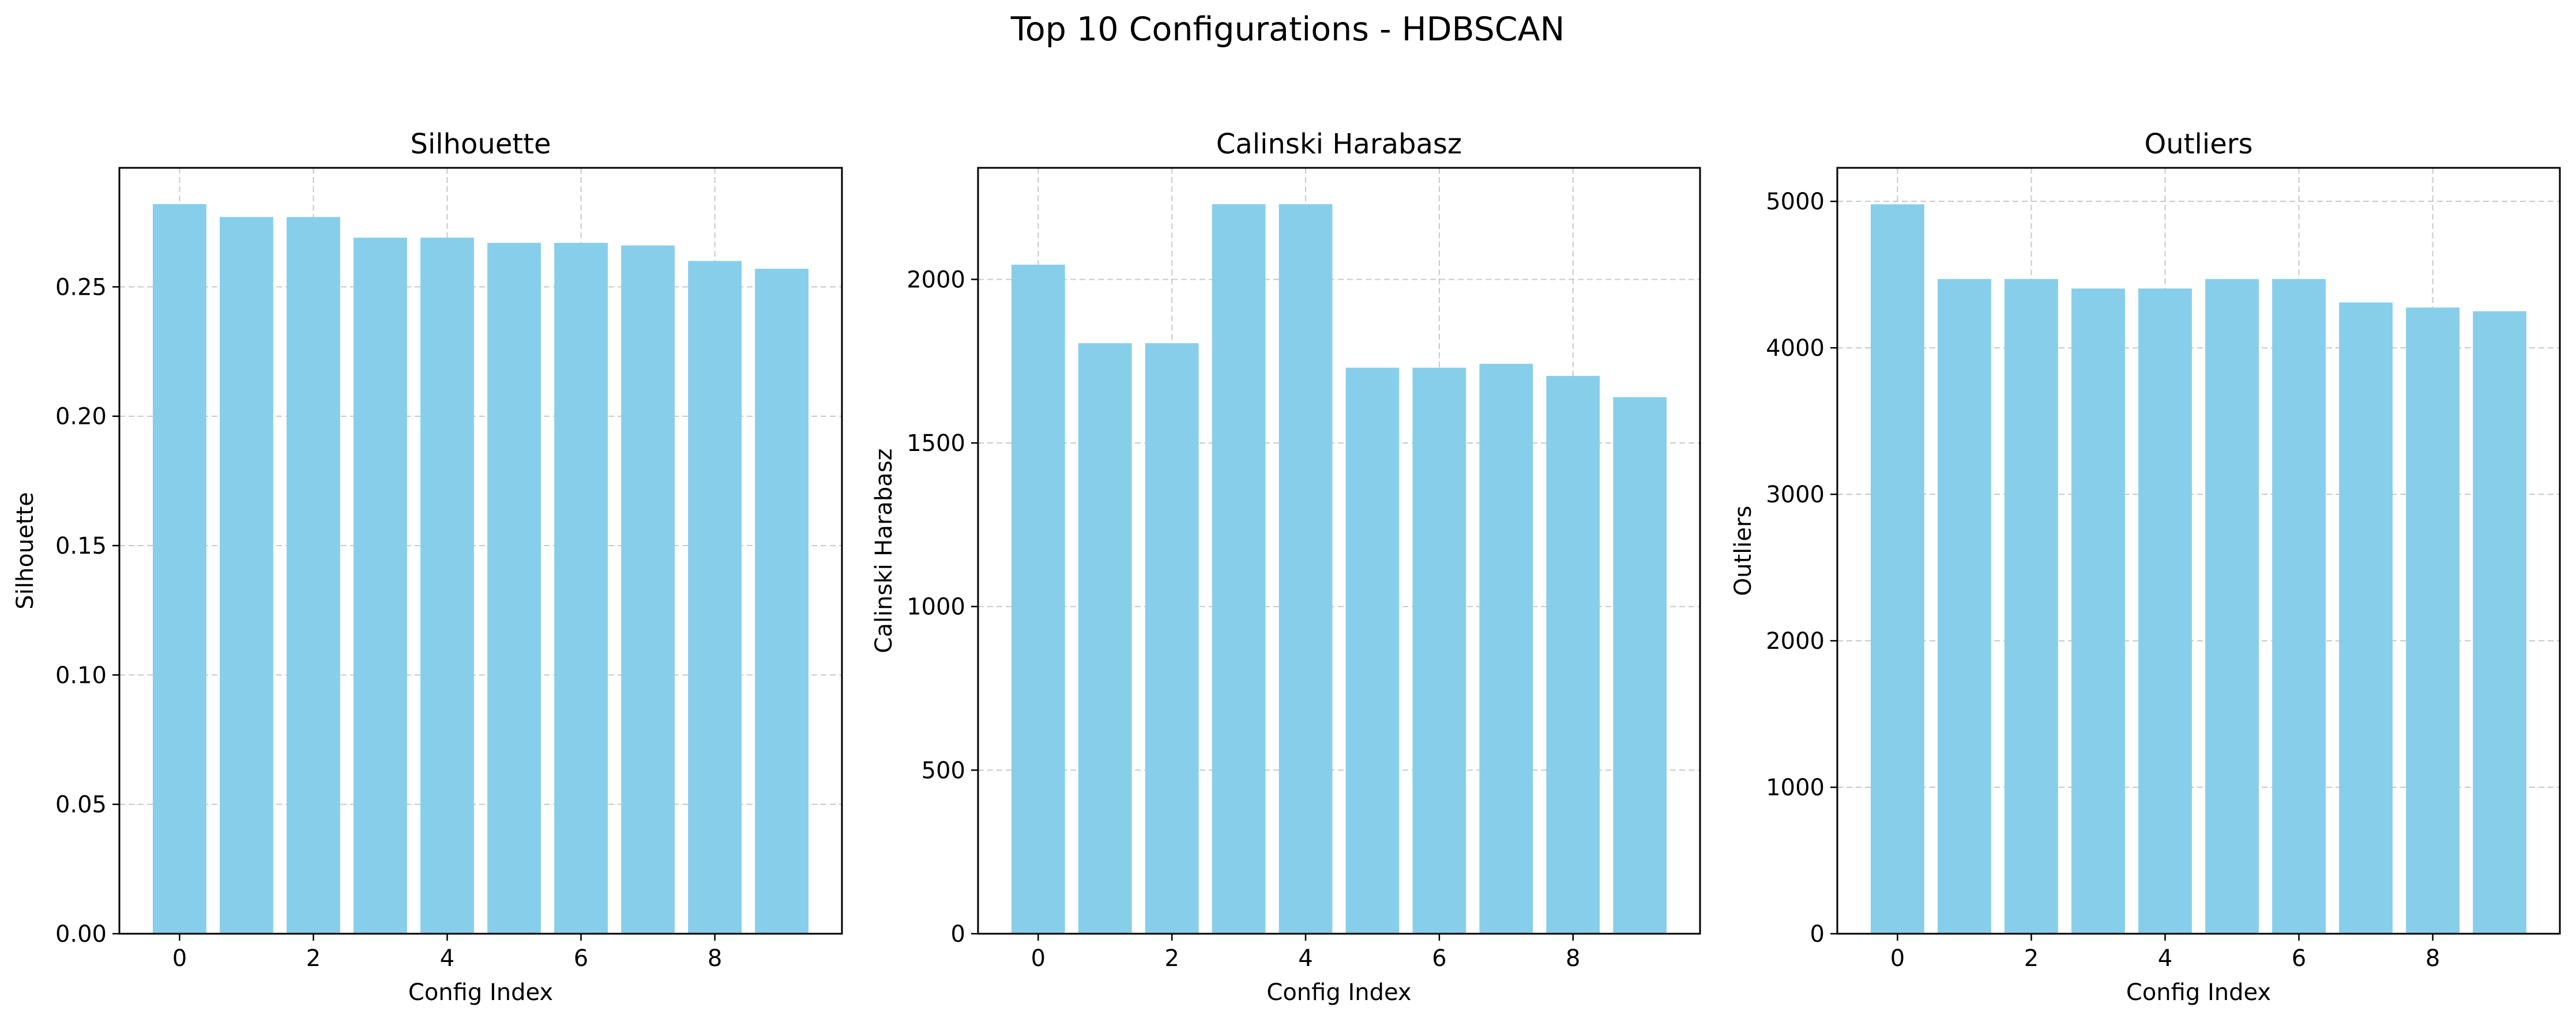  What do you see at coordinates (936, 443) in the screenshot?
I see `y-tick-label: 1500` at bounding box center [936, 443].